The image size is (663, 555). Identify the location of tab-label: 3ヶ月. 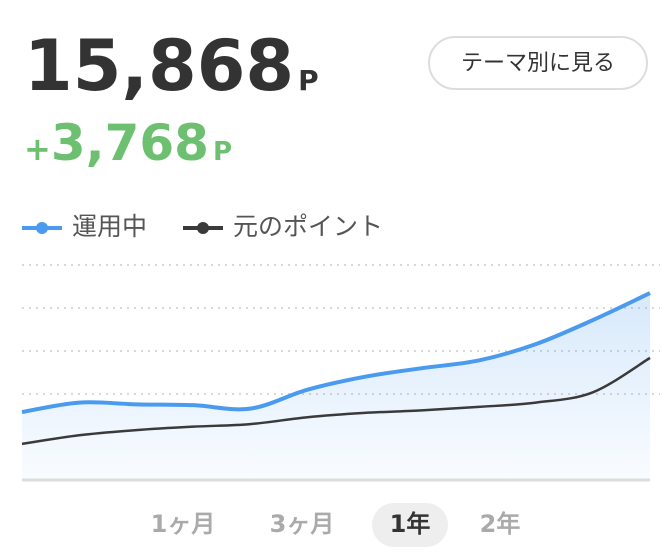
(302, 524).